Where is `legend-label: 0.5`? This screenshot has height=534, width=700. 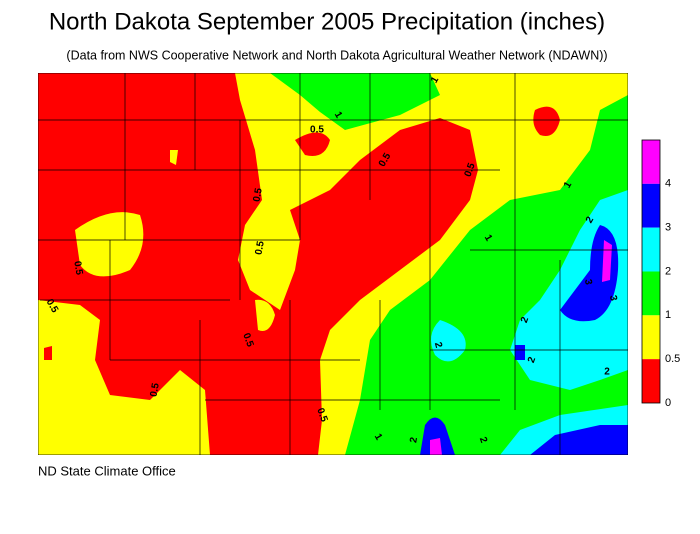
legend-label: 0.5 is located at coordinates (672, 359).